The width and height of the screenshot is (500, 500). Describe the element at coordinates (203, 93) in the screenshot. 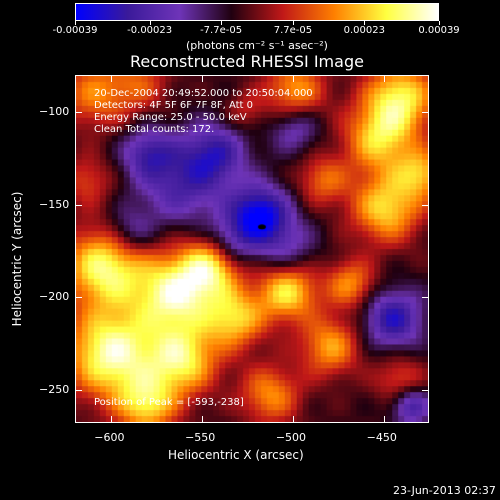

I see `time-range-annotation: 20-Dec-2004 20:49:52.000 to 20:50:04.000` at that location.